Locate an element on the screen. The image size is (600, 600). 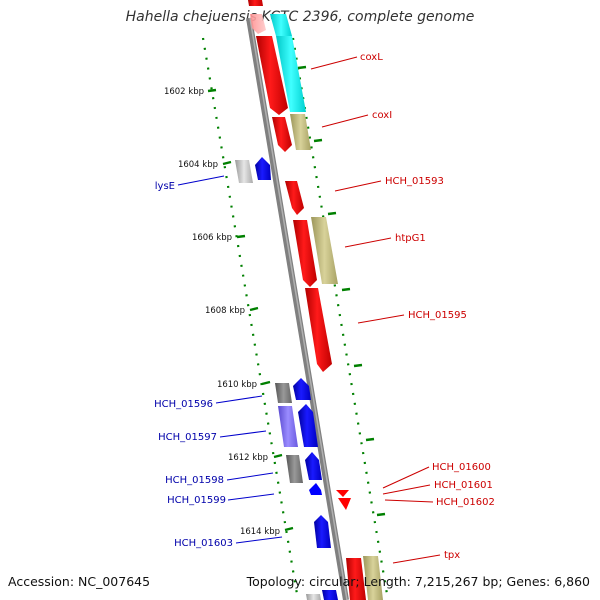
gene-label-tpx: tpx is located at coordinates (452, 555).